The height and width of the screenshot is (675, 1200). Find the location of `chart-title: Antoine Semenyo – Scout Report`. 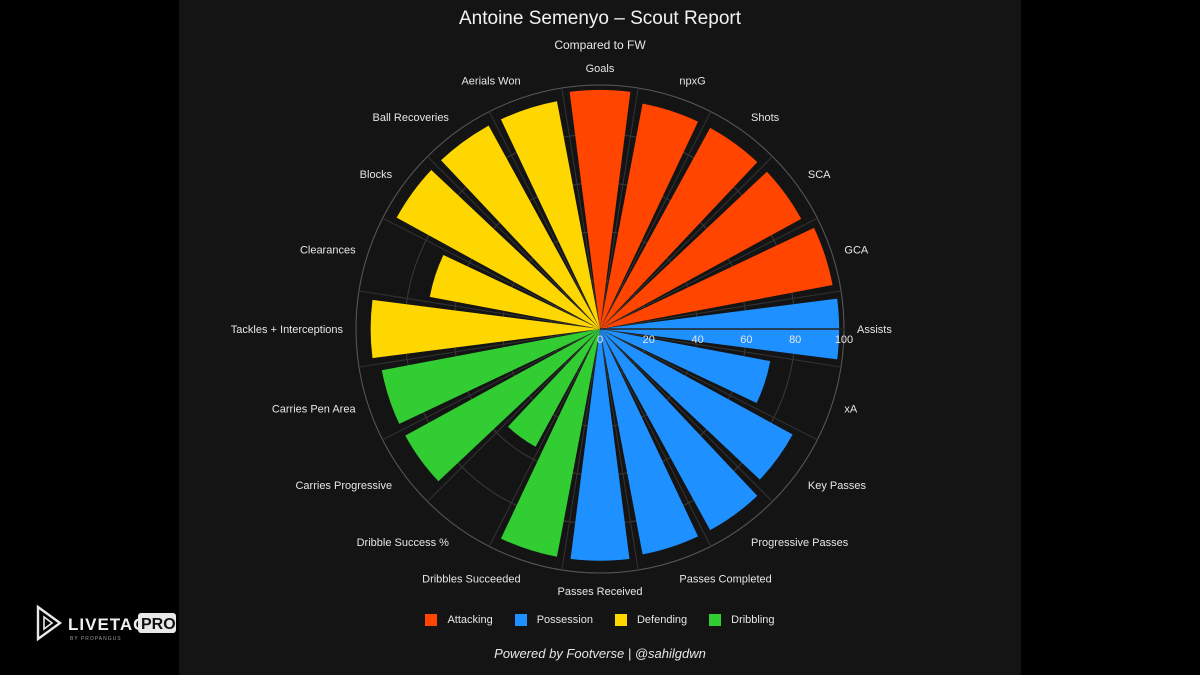

chart-title: Antoine Semenyo – Scout Report is located at coordinates (599, 18).